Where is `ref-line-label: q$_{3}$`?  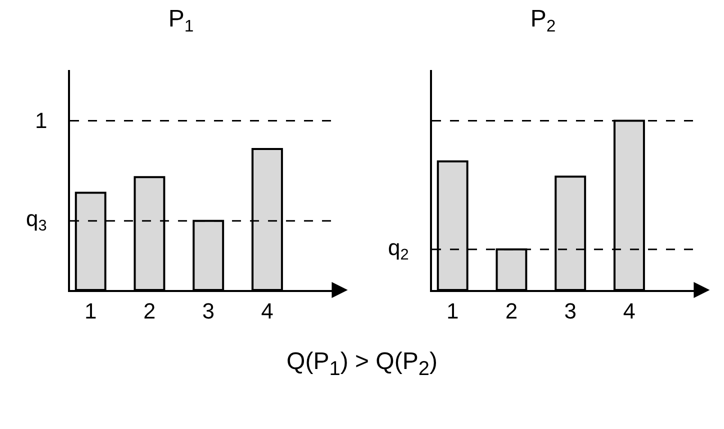
ref-line-label: q$_{3}$ is located at coordinates (36, 220).